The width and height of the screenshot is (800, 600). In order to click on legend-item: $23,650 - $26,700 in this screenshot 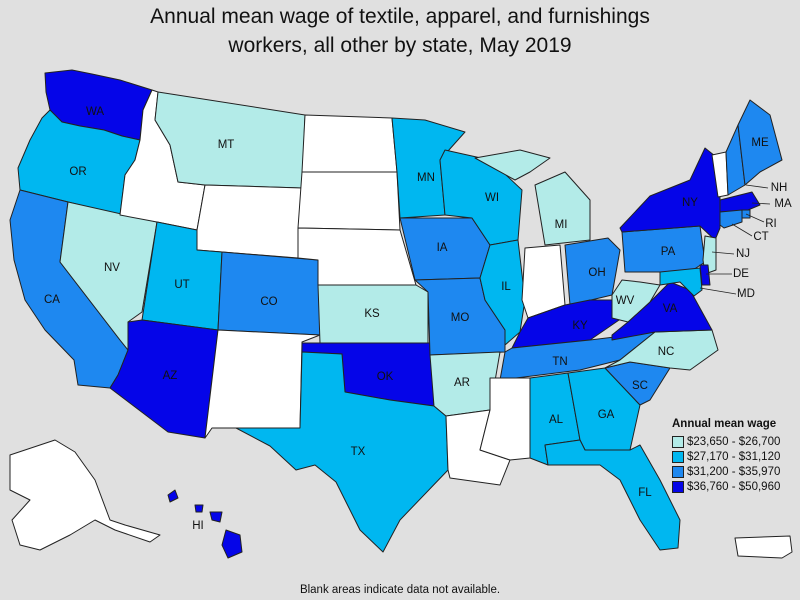, I will do `click(736, 441)`.